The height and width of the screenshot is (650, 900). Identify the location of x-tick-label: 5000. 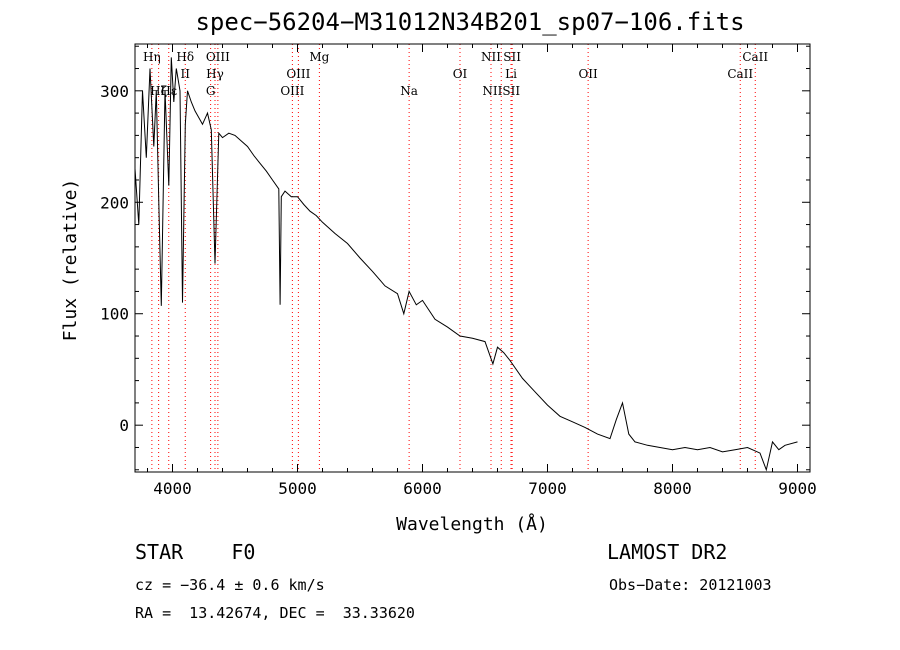
(297, 488).